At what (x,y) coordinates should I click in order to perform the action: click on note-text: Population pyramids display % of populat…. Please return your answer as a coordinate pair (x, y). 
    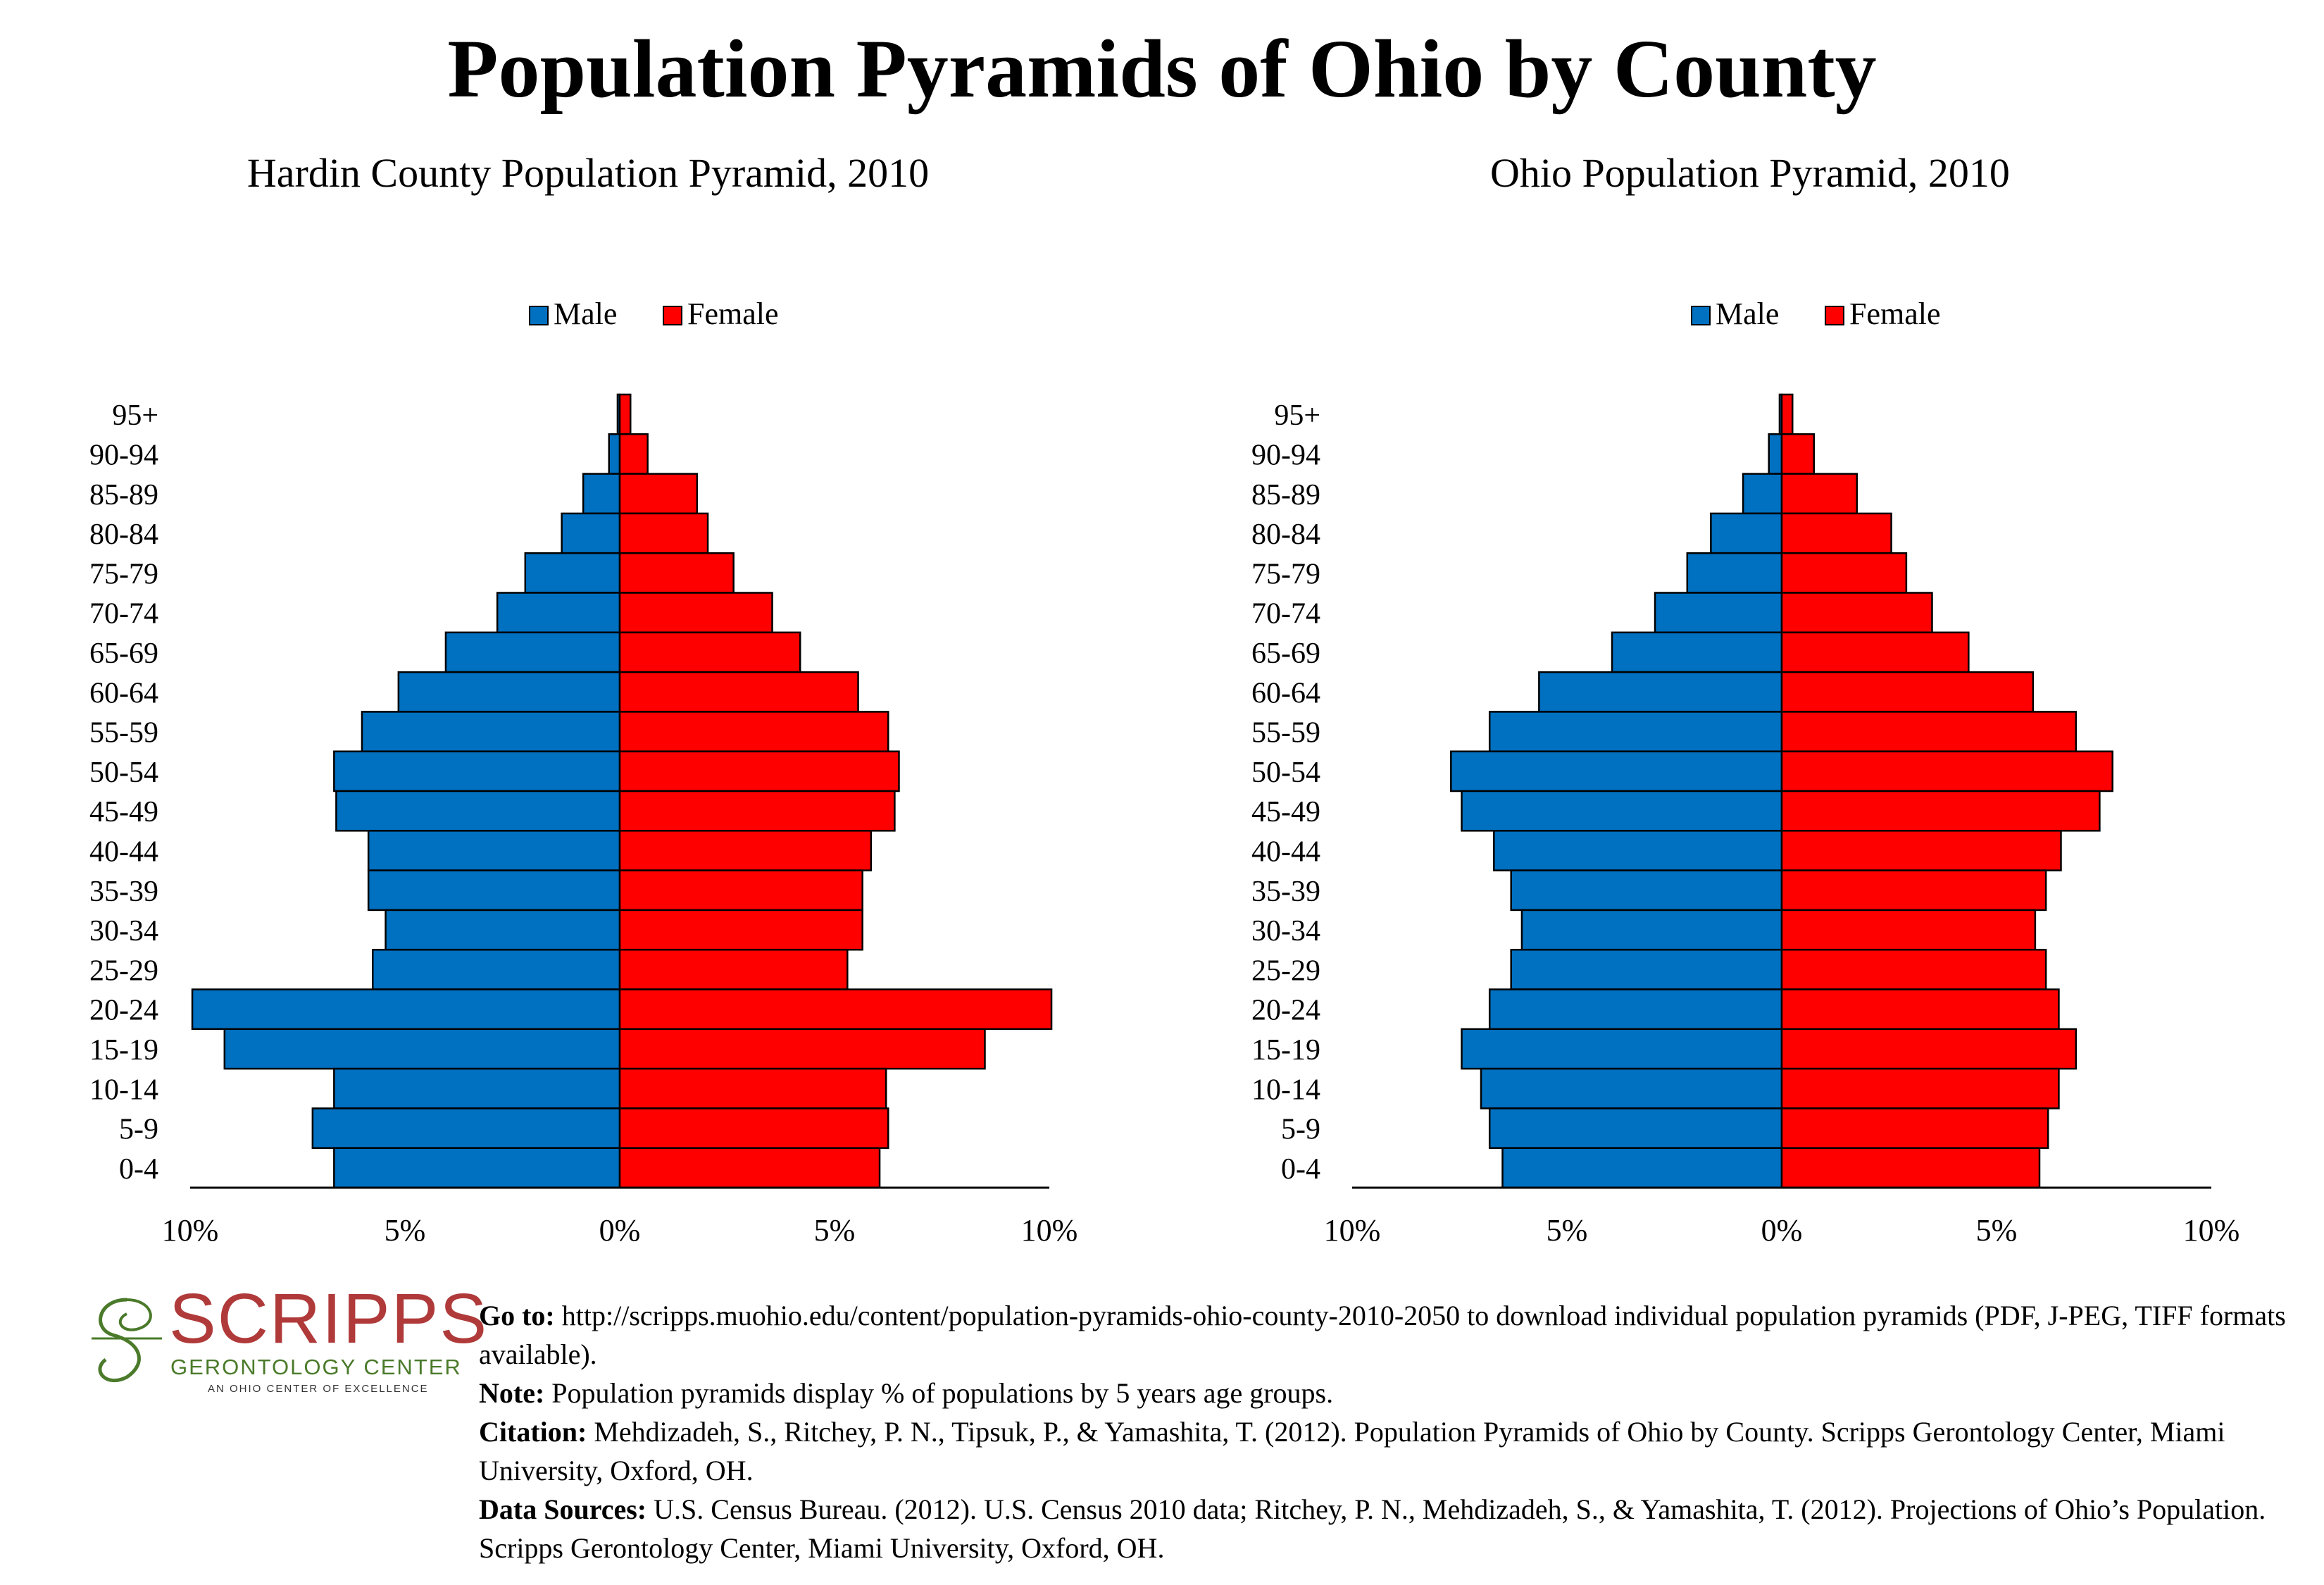
    Looking at the image, I should click on (939, 1393).